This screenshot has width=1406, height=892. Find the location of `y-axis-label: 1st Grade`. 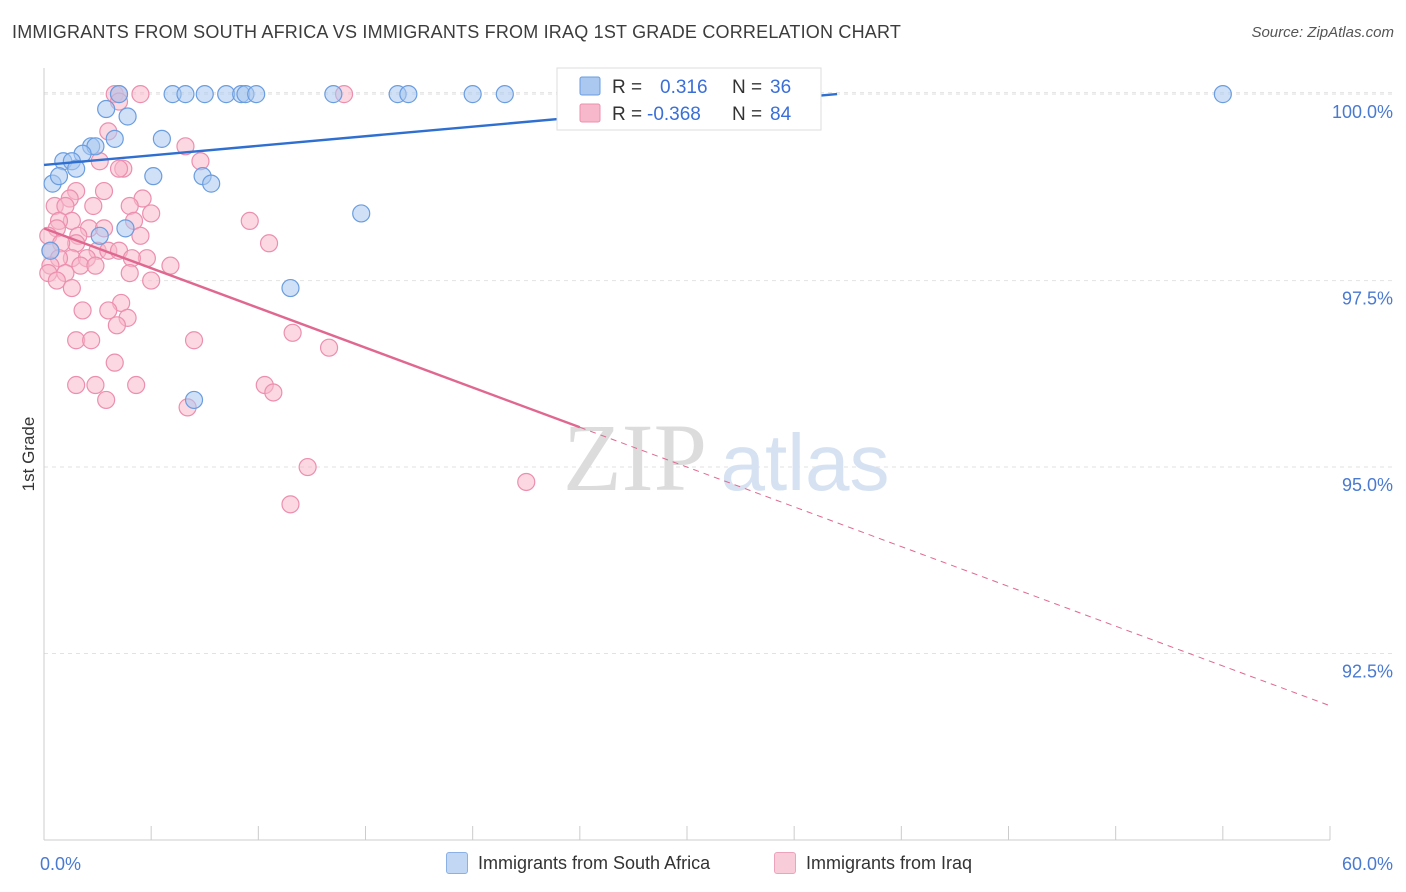

y-axis-label: 1st Grade is located at coordinates (28, 454).